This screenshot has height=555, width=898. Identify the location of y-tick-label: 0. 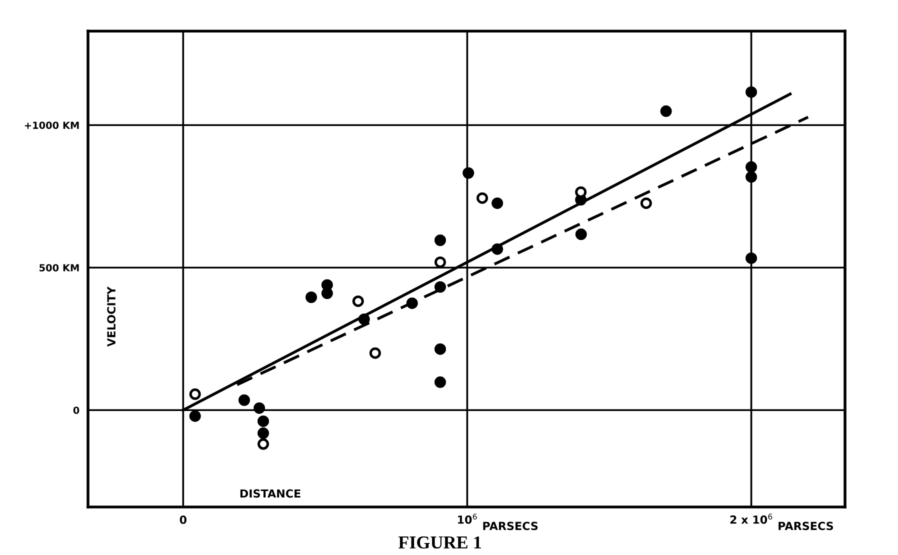
(76, 410).